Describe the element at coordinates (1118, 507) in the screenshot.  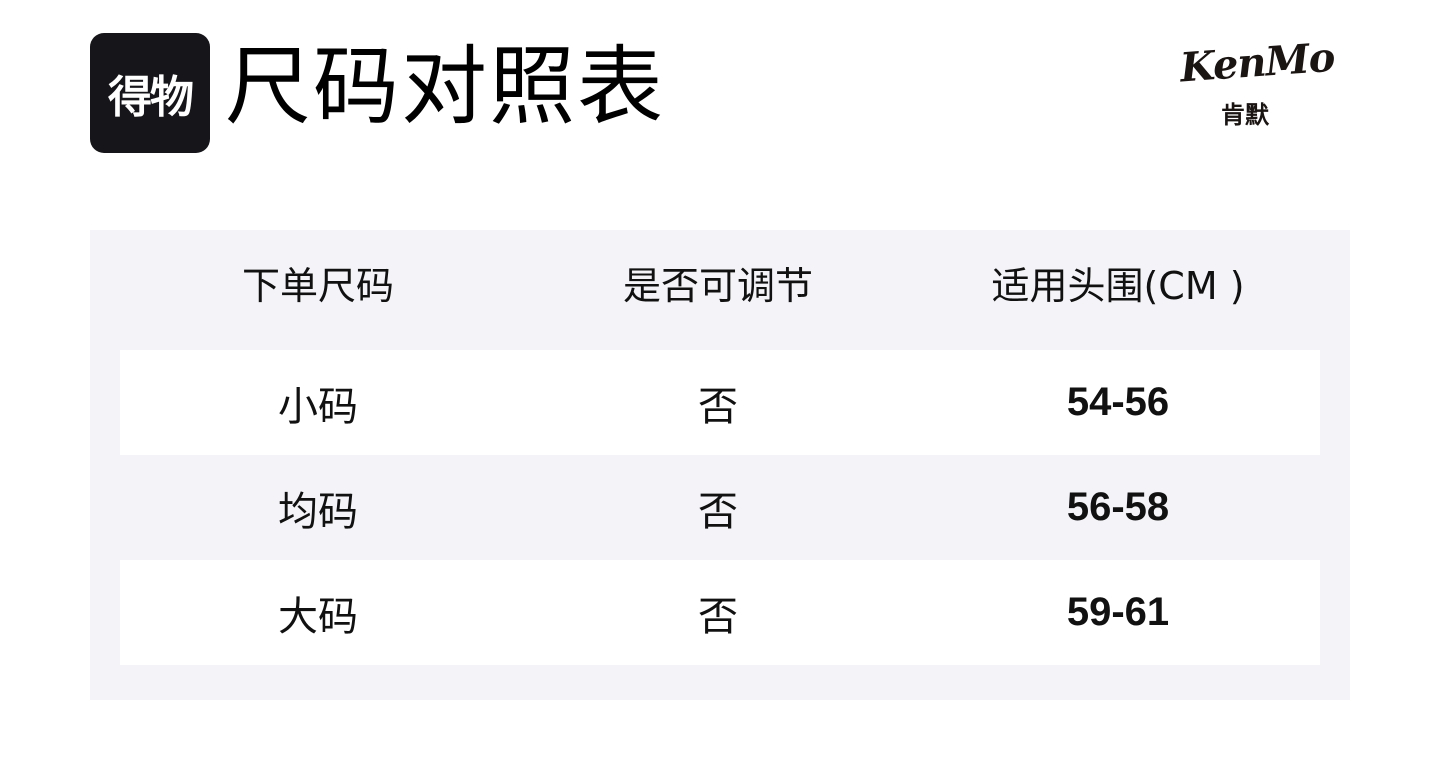
I see `circumference-cell: 56-58` at that location.